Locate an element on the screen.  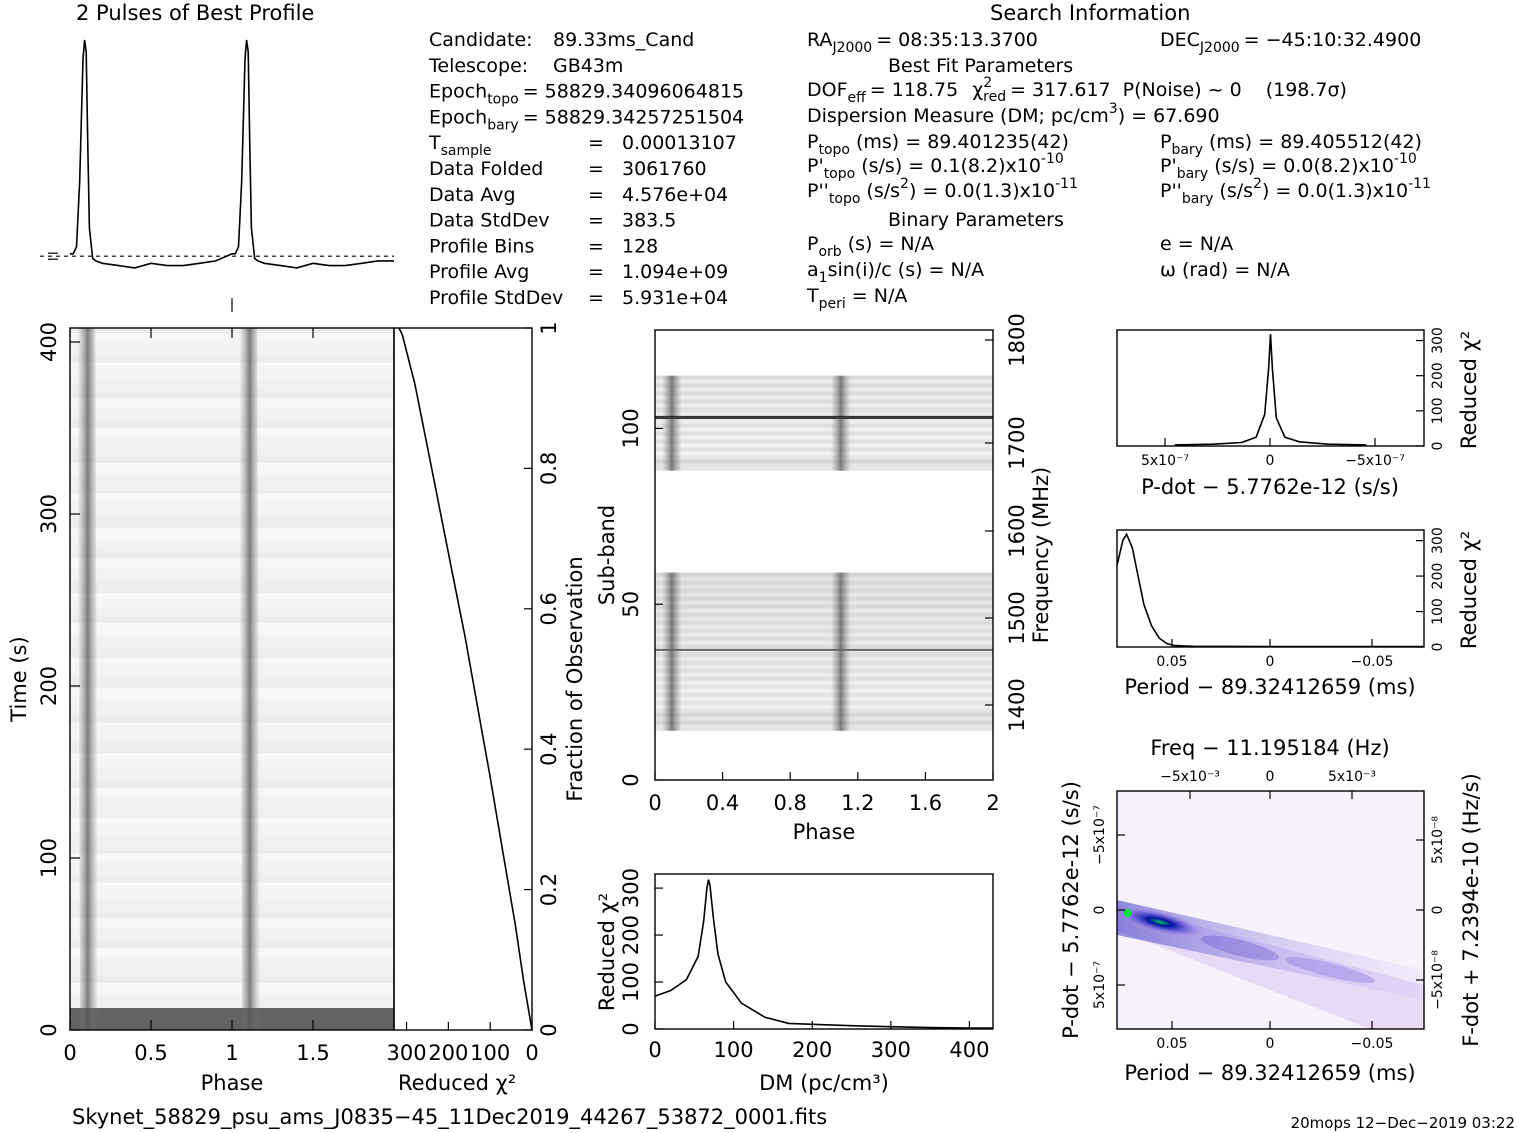
chi-time-xtick-label: 100 is located at coordinates (490, 1053).